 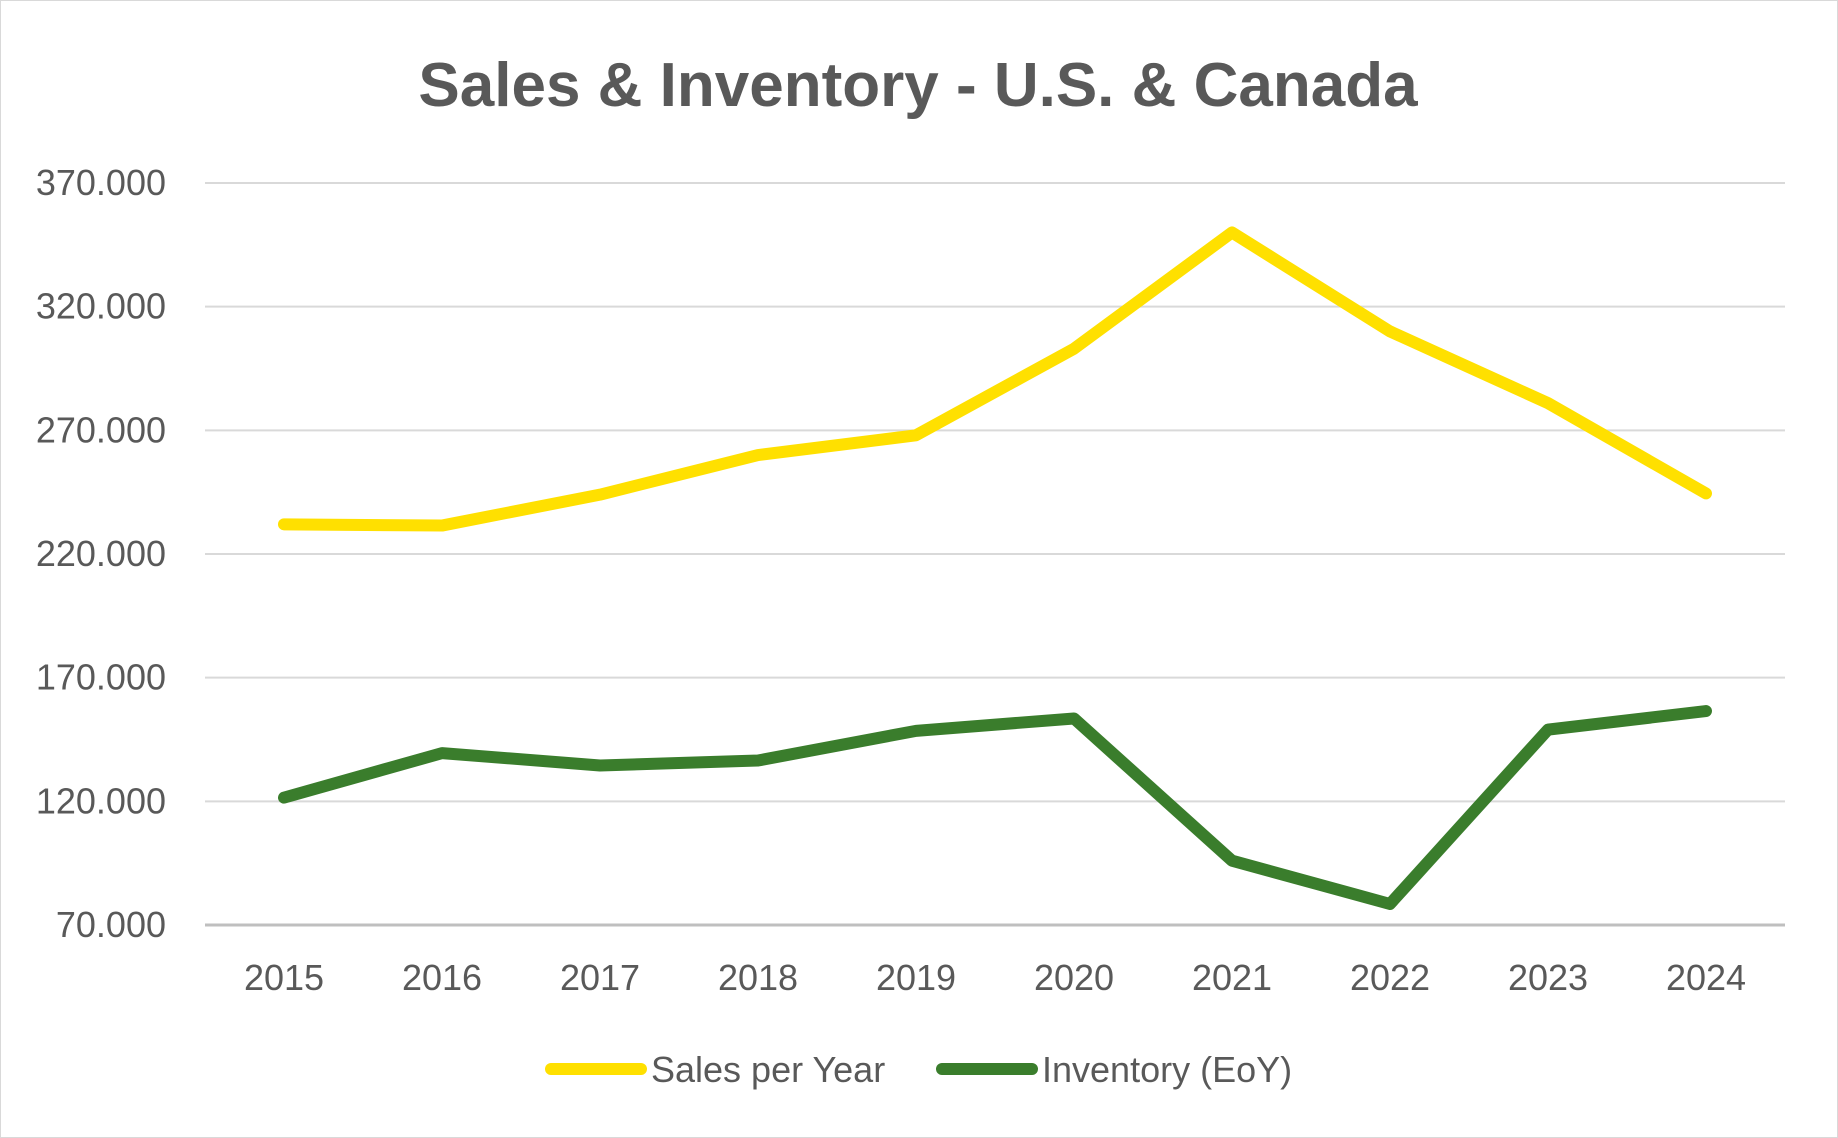 I want to click on x-tick-label: 2024, so click(x=1706, y=977).